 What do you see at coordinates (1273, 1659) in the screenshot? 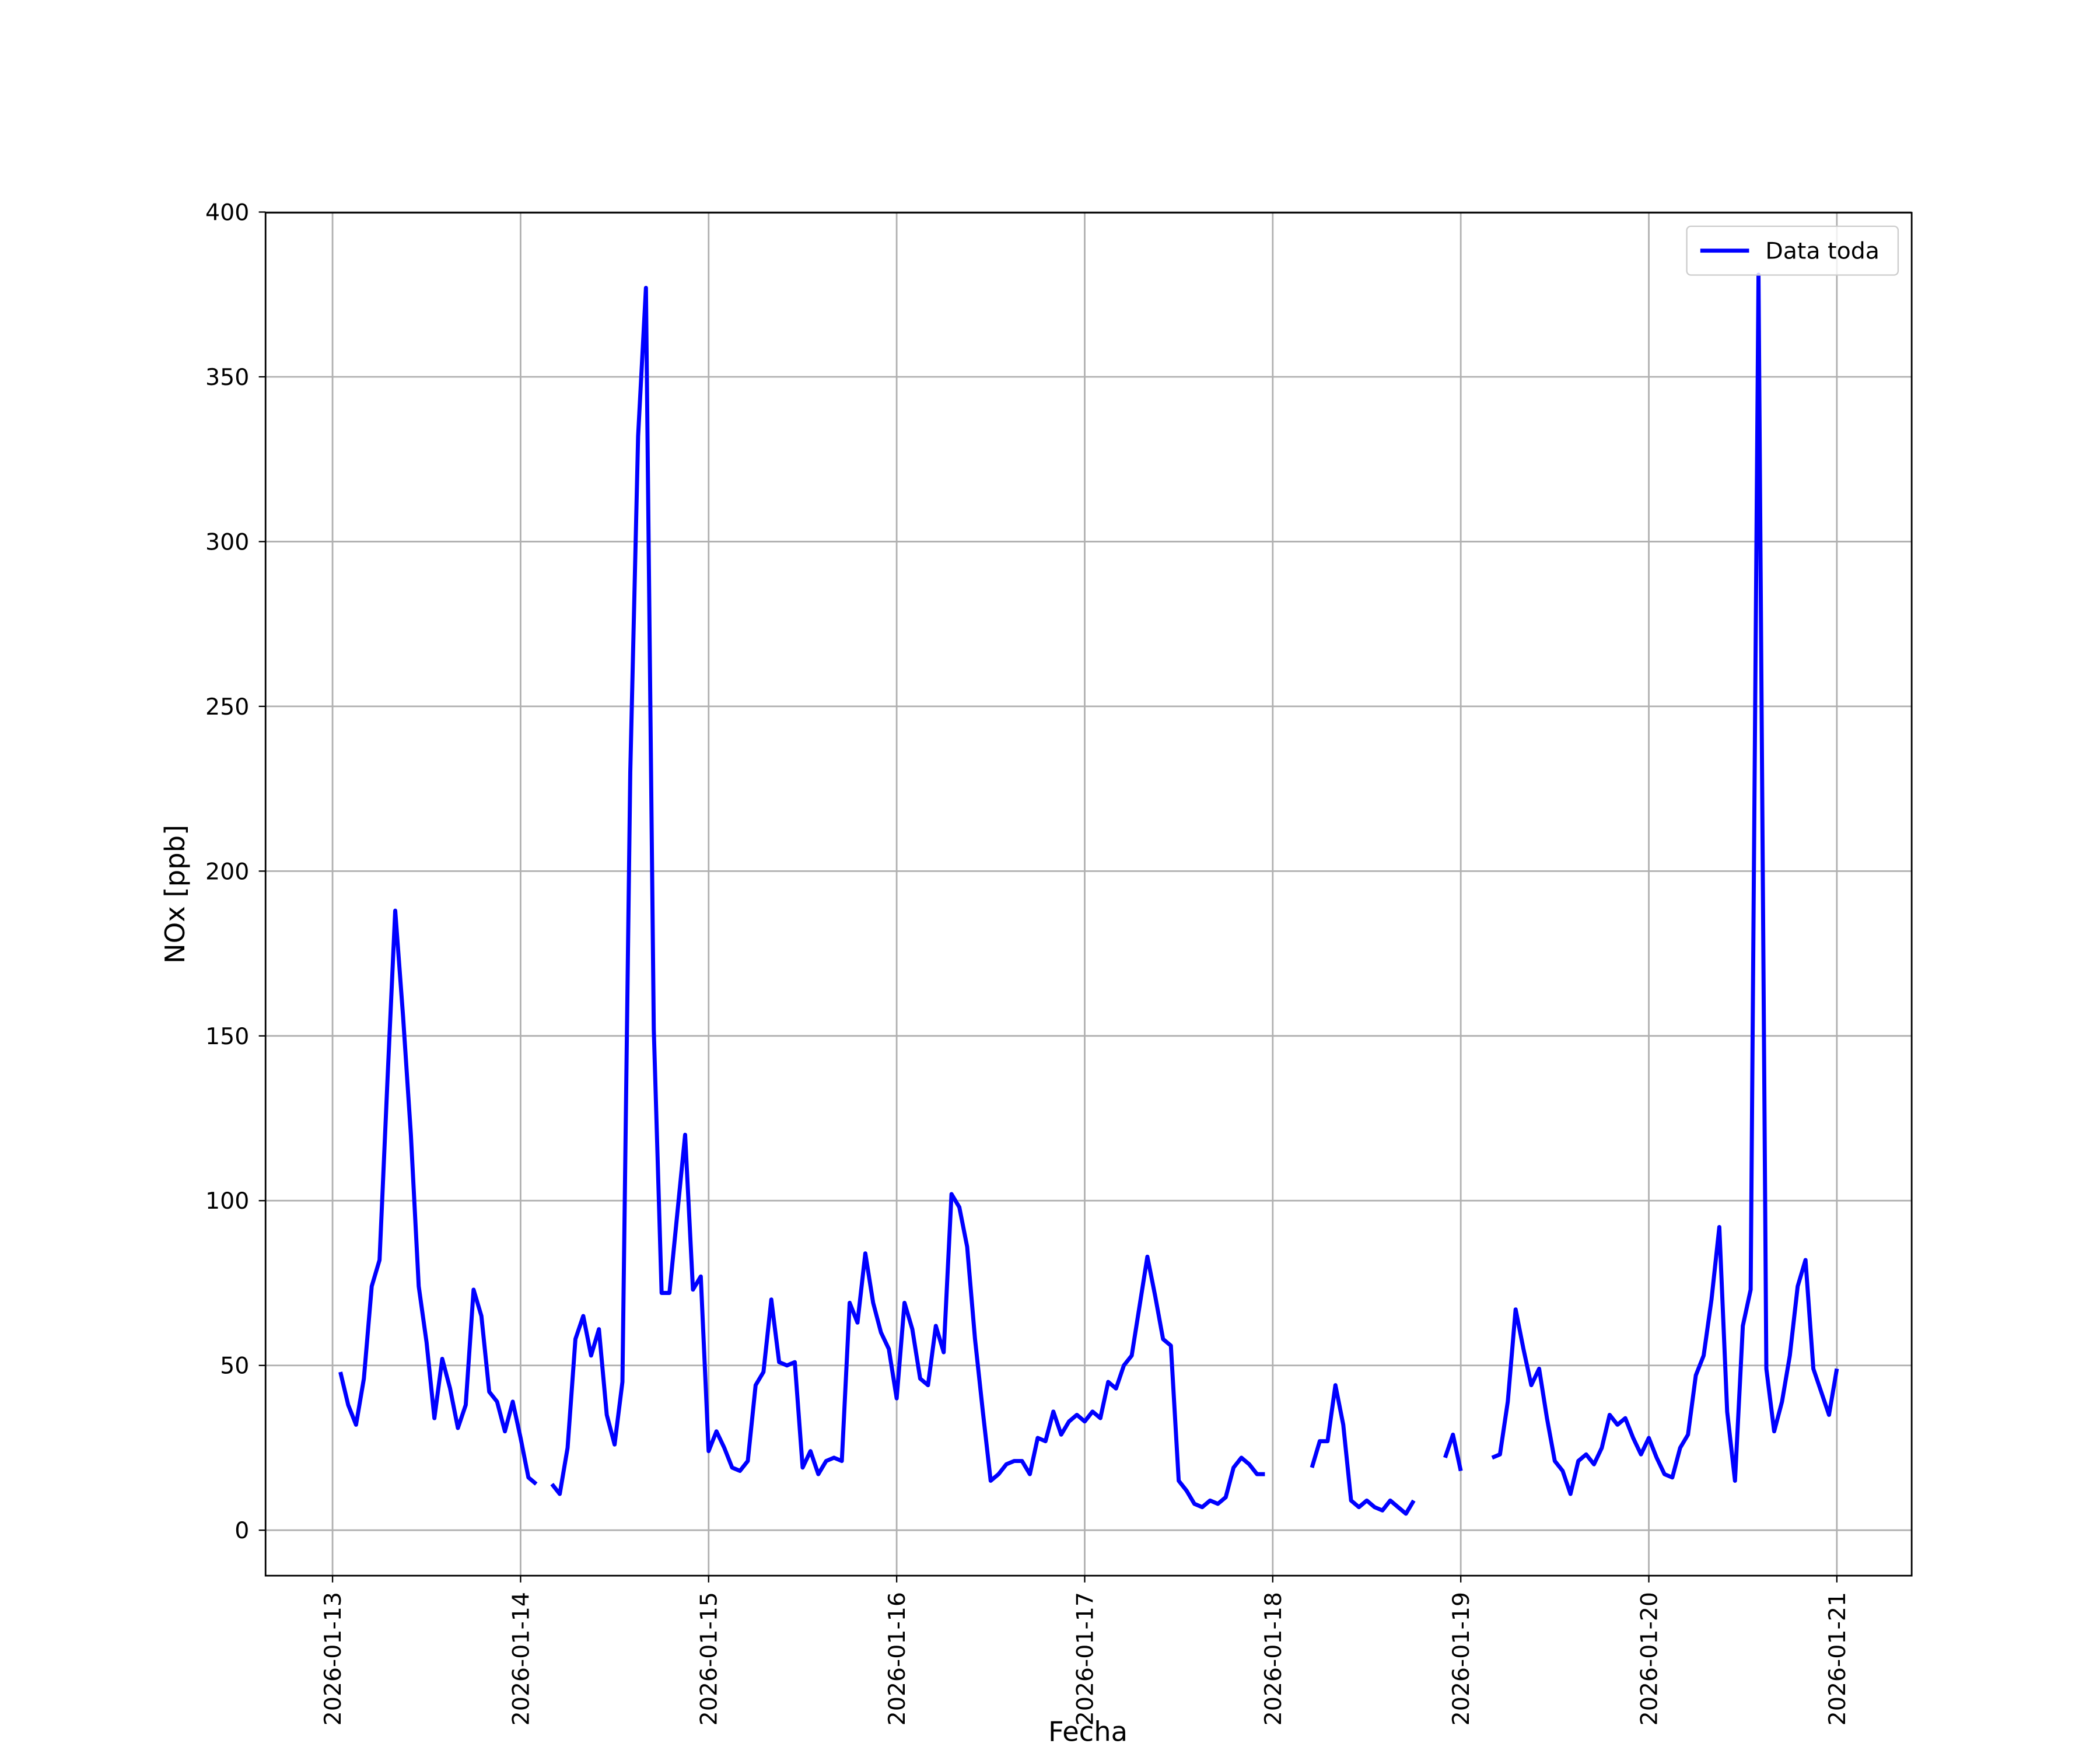
I see `x-tick-label: 2026-01-18` at bounding box center [1273, 1659].